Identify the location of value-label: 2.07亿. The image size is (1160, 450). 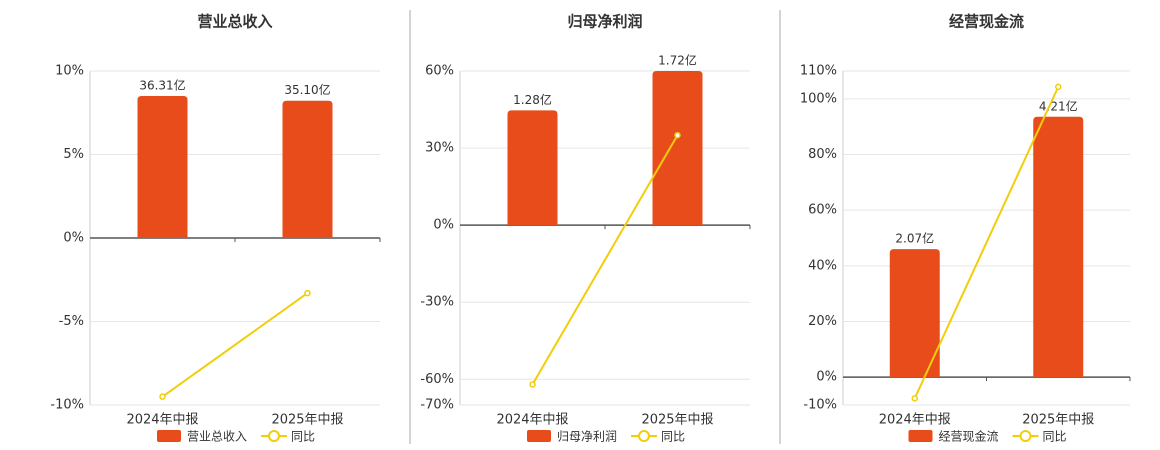
(914, 238).